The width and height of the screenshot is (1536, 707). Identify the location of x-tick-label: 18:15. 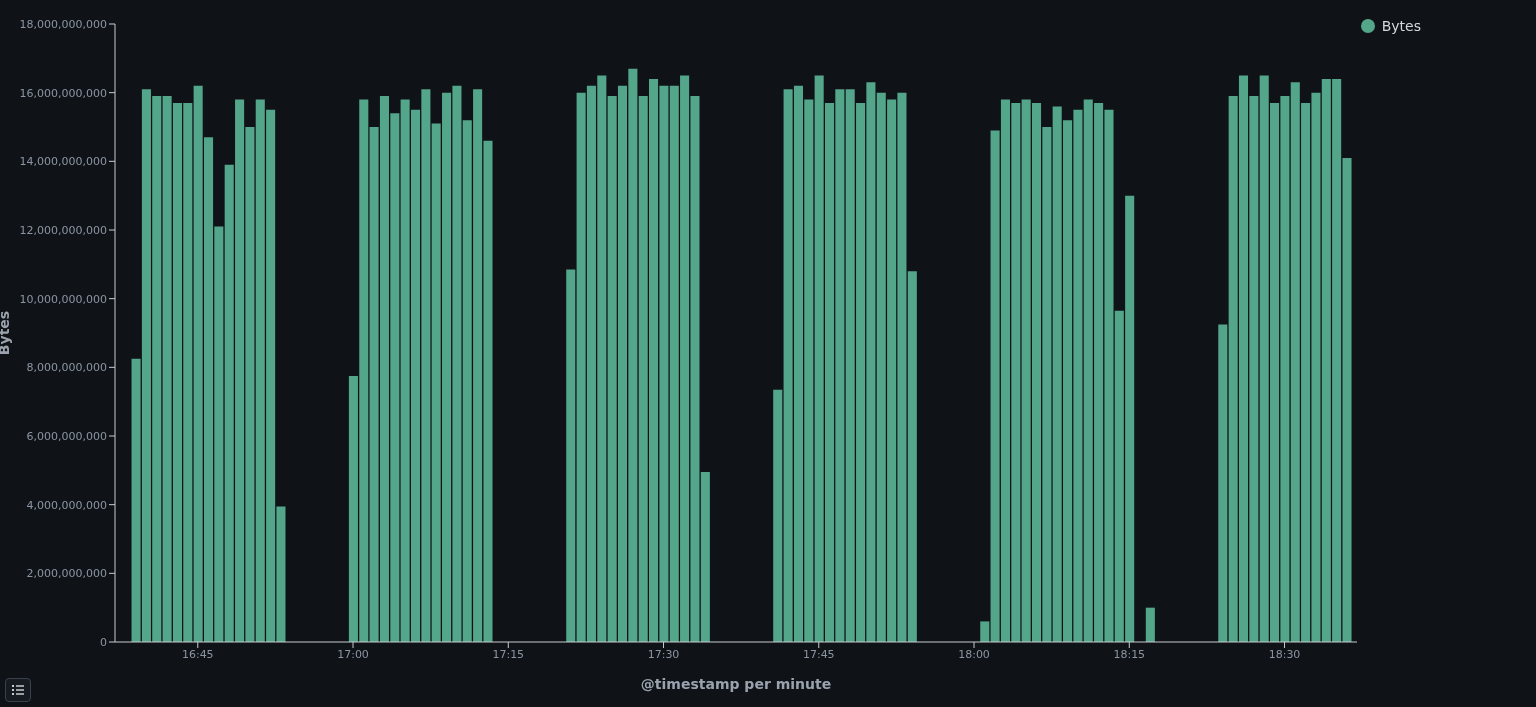
(1129, 654).